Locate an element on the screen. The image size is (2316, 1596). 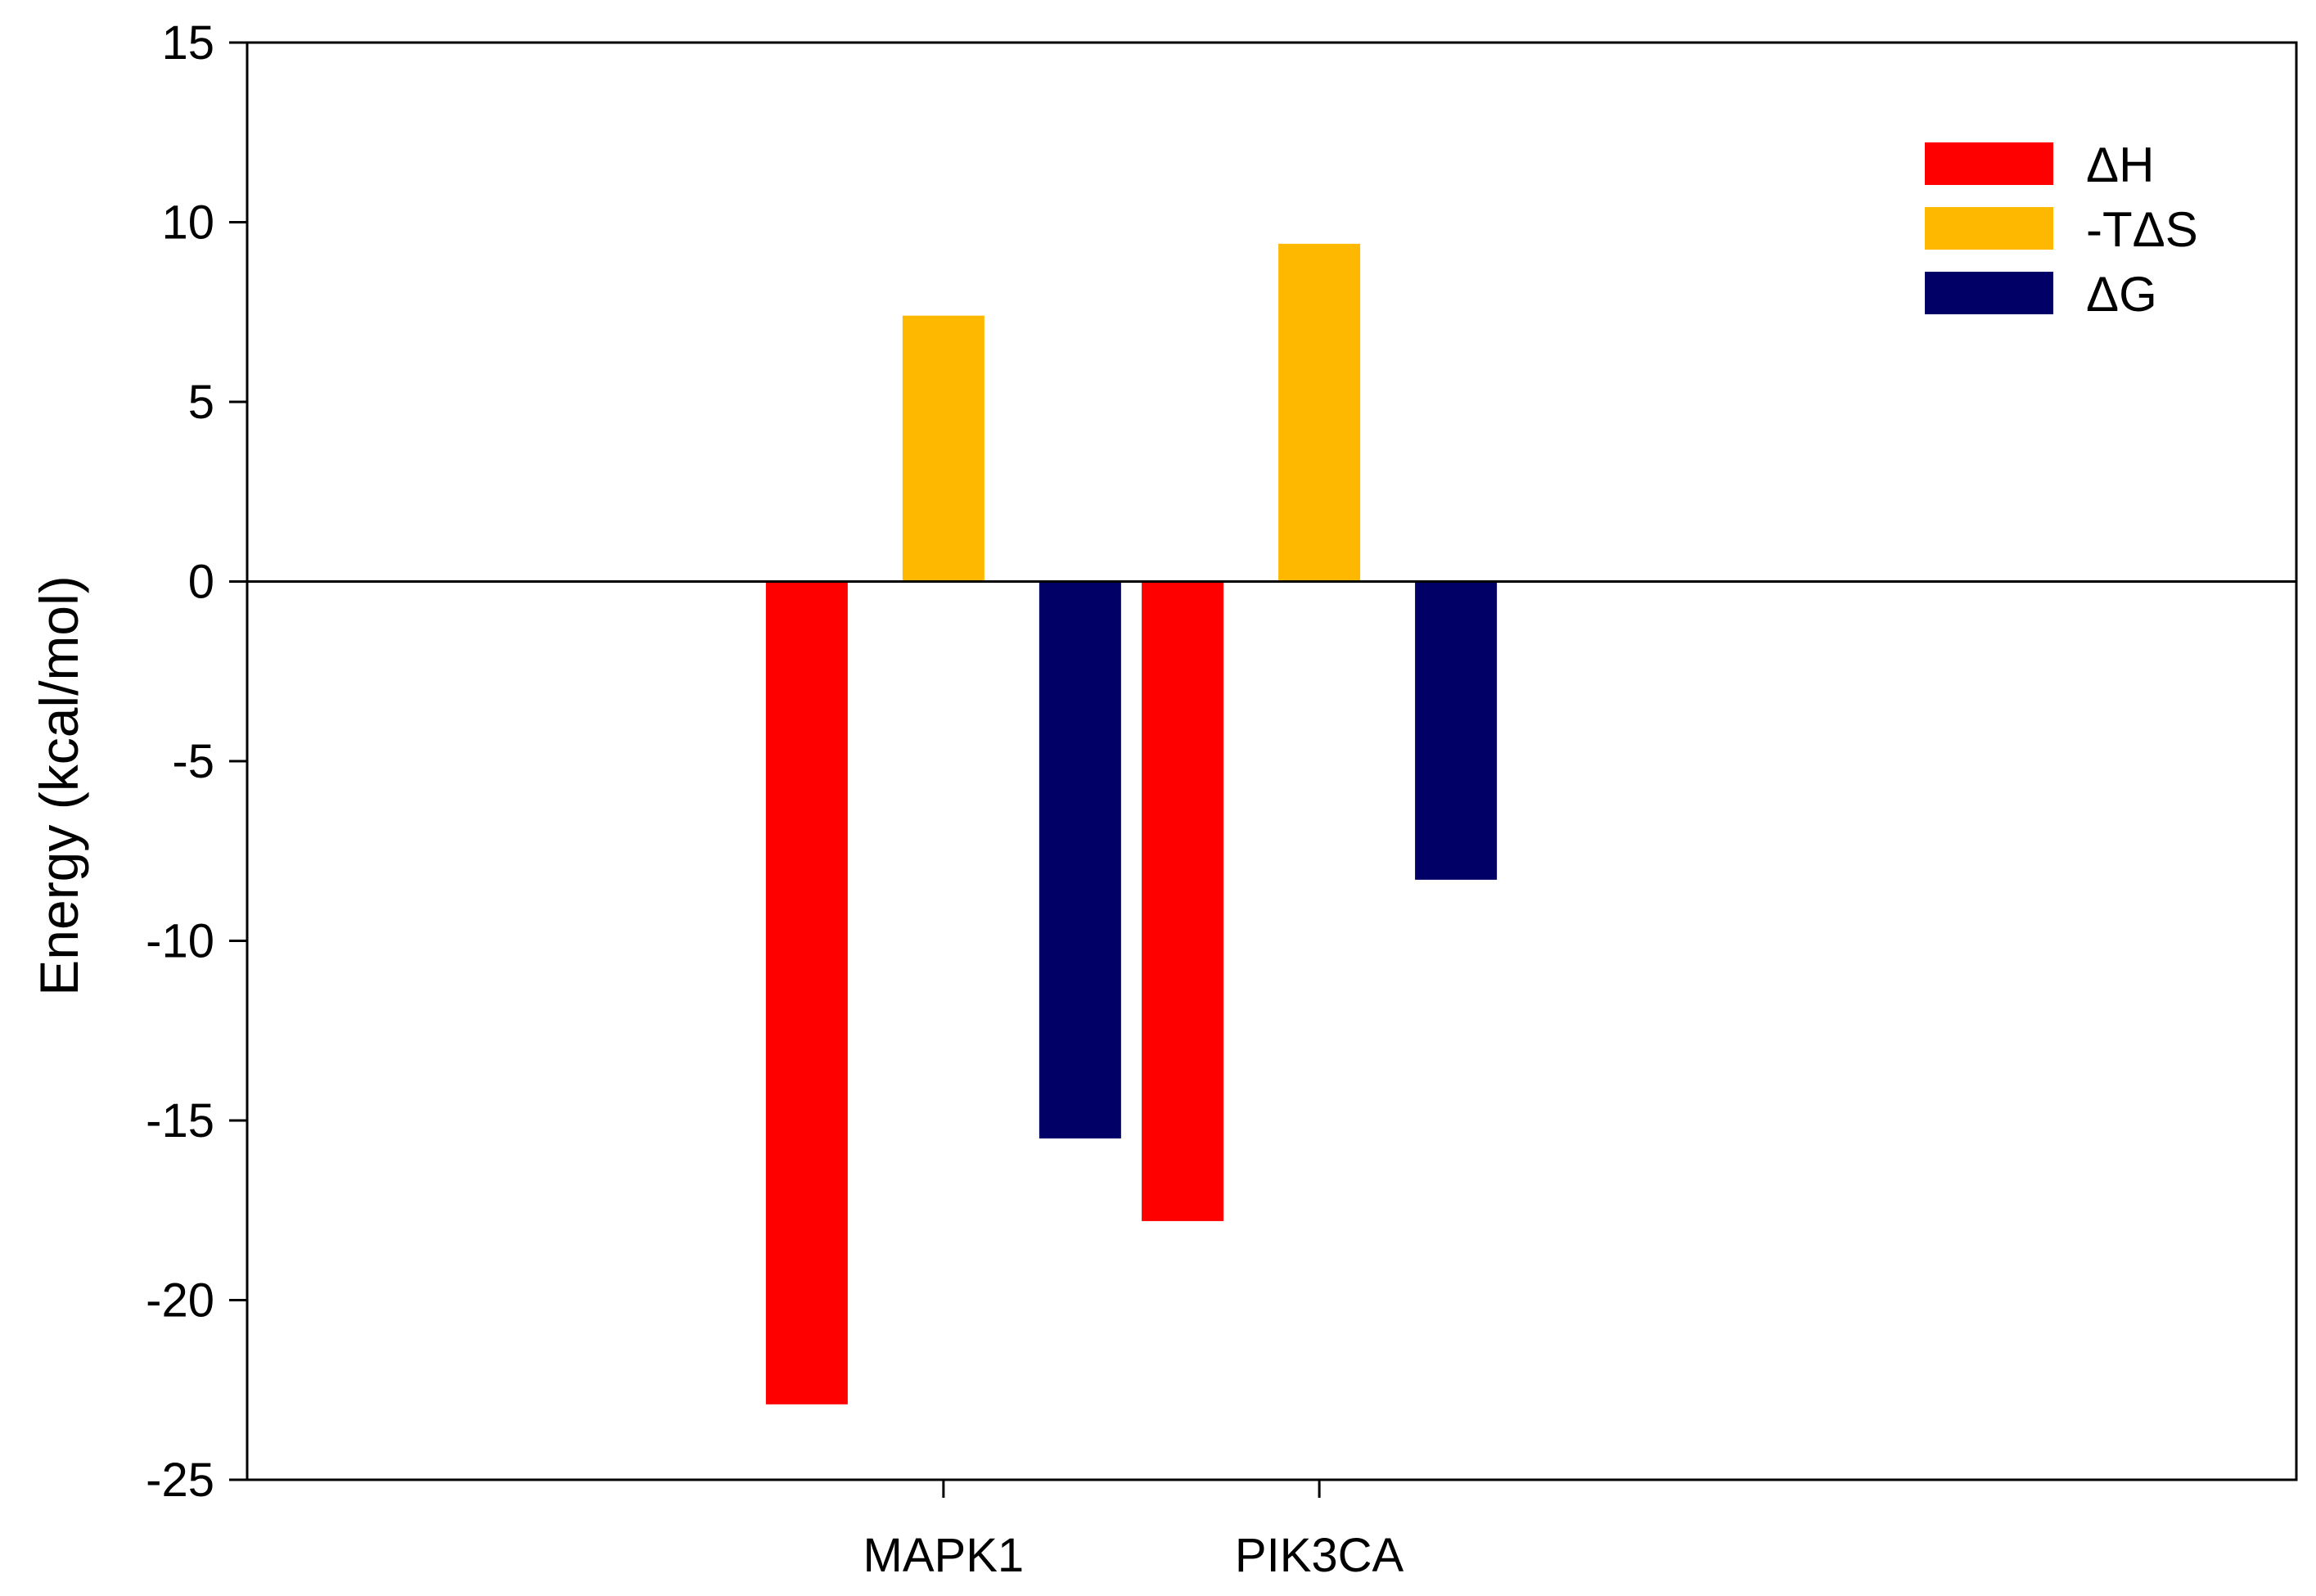
legend-label: ΔG is located at coordinates (2121, 294).